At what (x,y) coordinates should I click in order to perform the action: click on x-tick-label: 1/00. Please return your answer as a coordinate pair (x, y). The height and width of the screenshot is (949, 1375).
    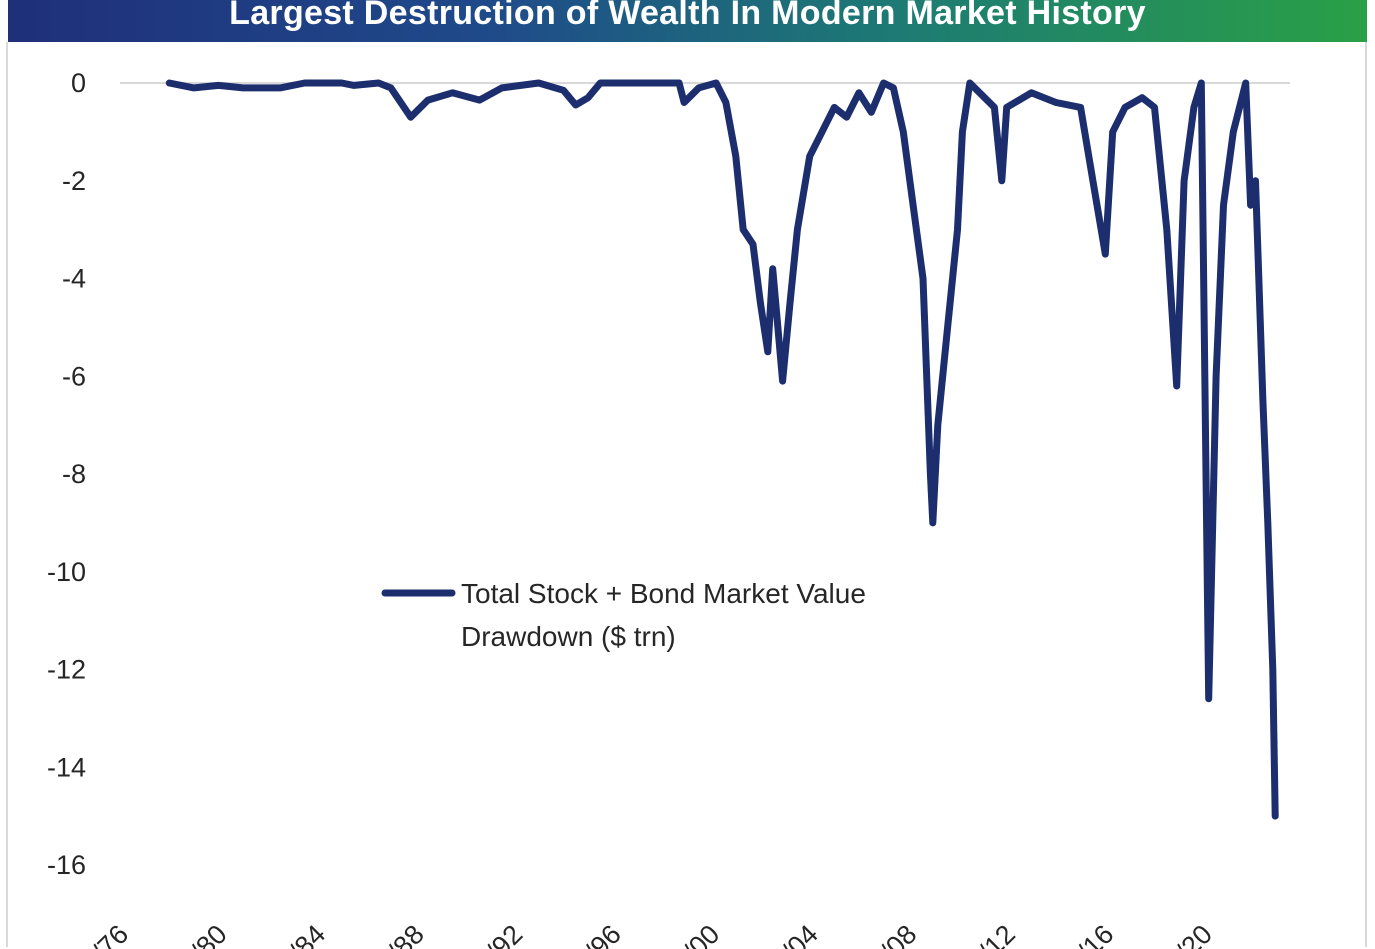
    Looking at the image, I should click on (696, 934).